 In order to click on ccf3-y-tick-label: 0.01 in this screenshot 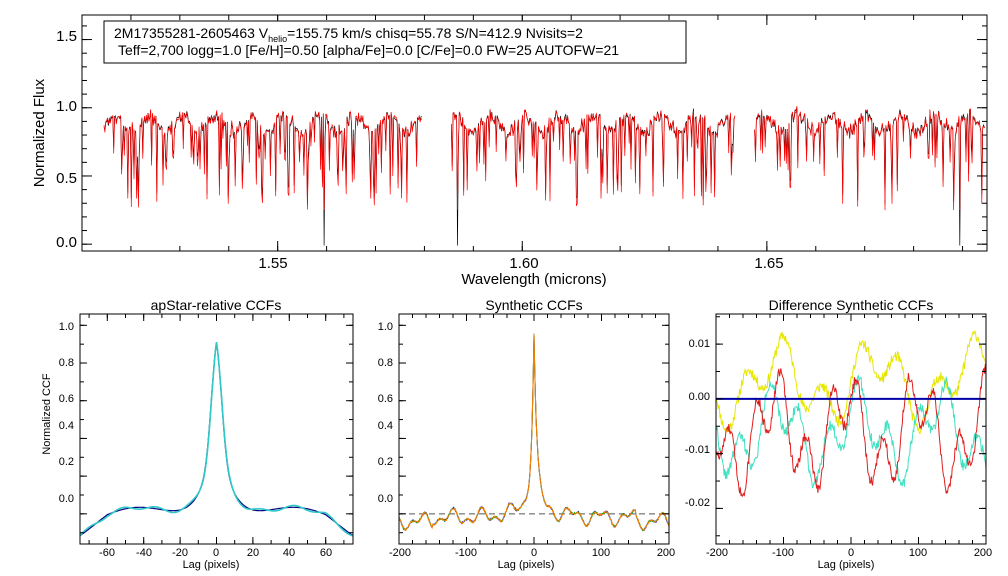, I will do `click(699, 344)`.